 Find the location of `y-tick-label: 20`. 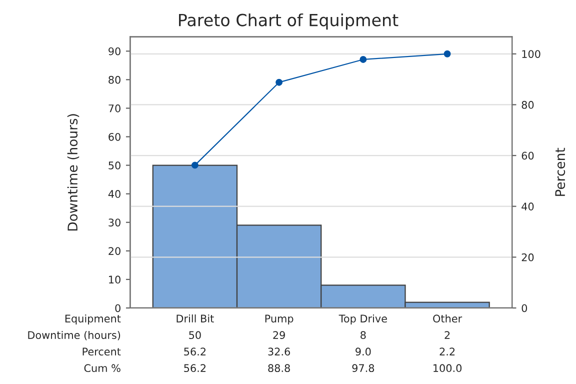

y-tick-label: 20 is located at coordinates (114, 251).